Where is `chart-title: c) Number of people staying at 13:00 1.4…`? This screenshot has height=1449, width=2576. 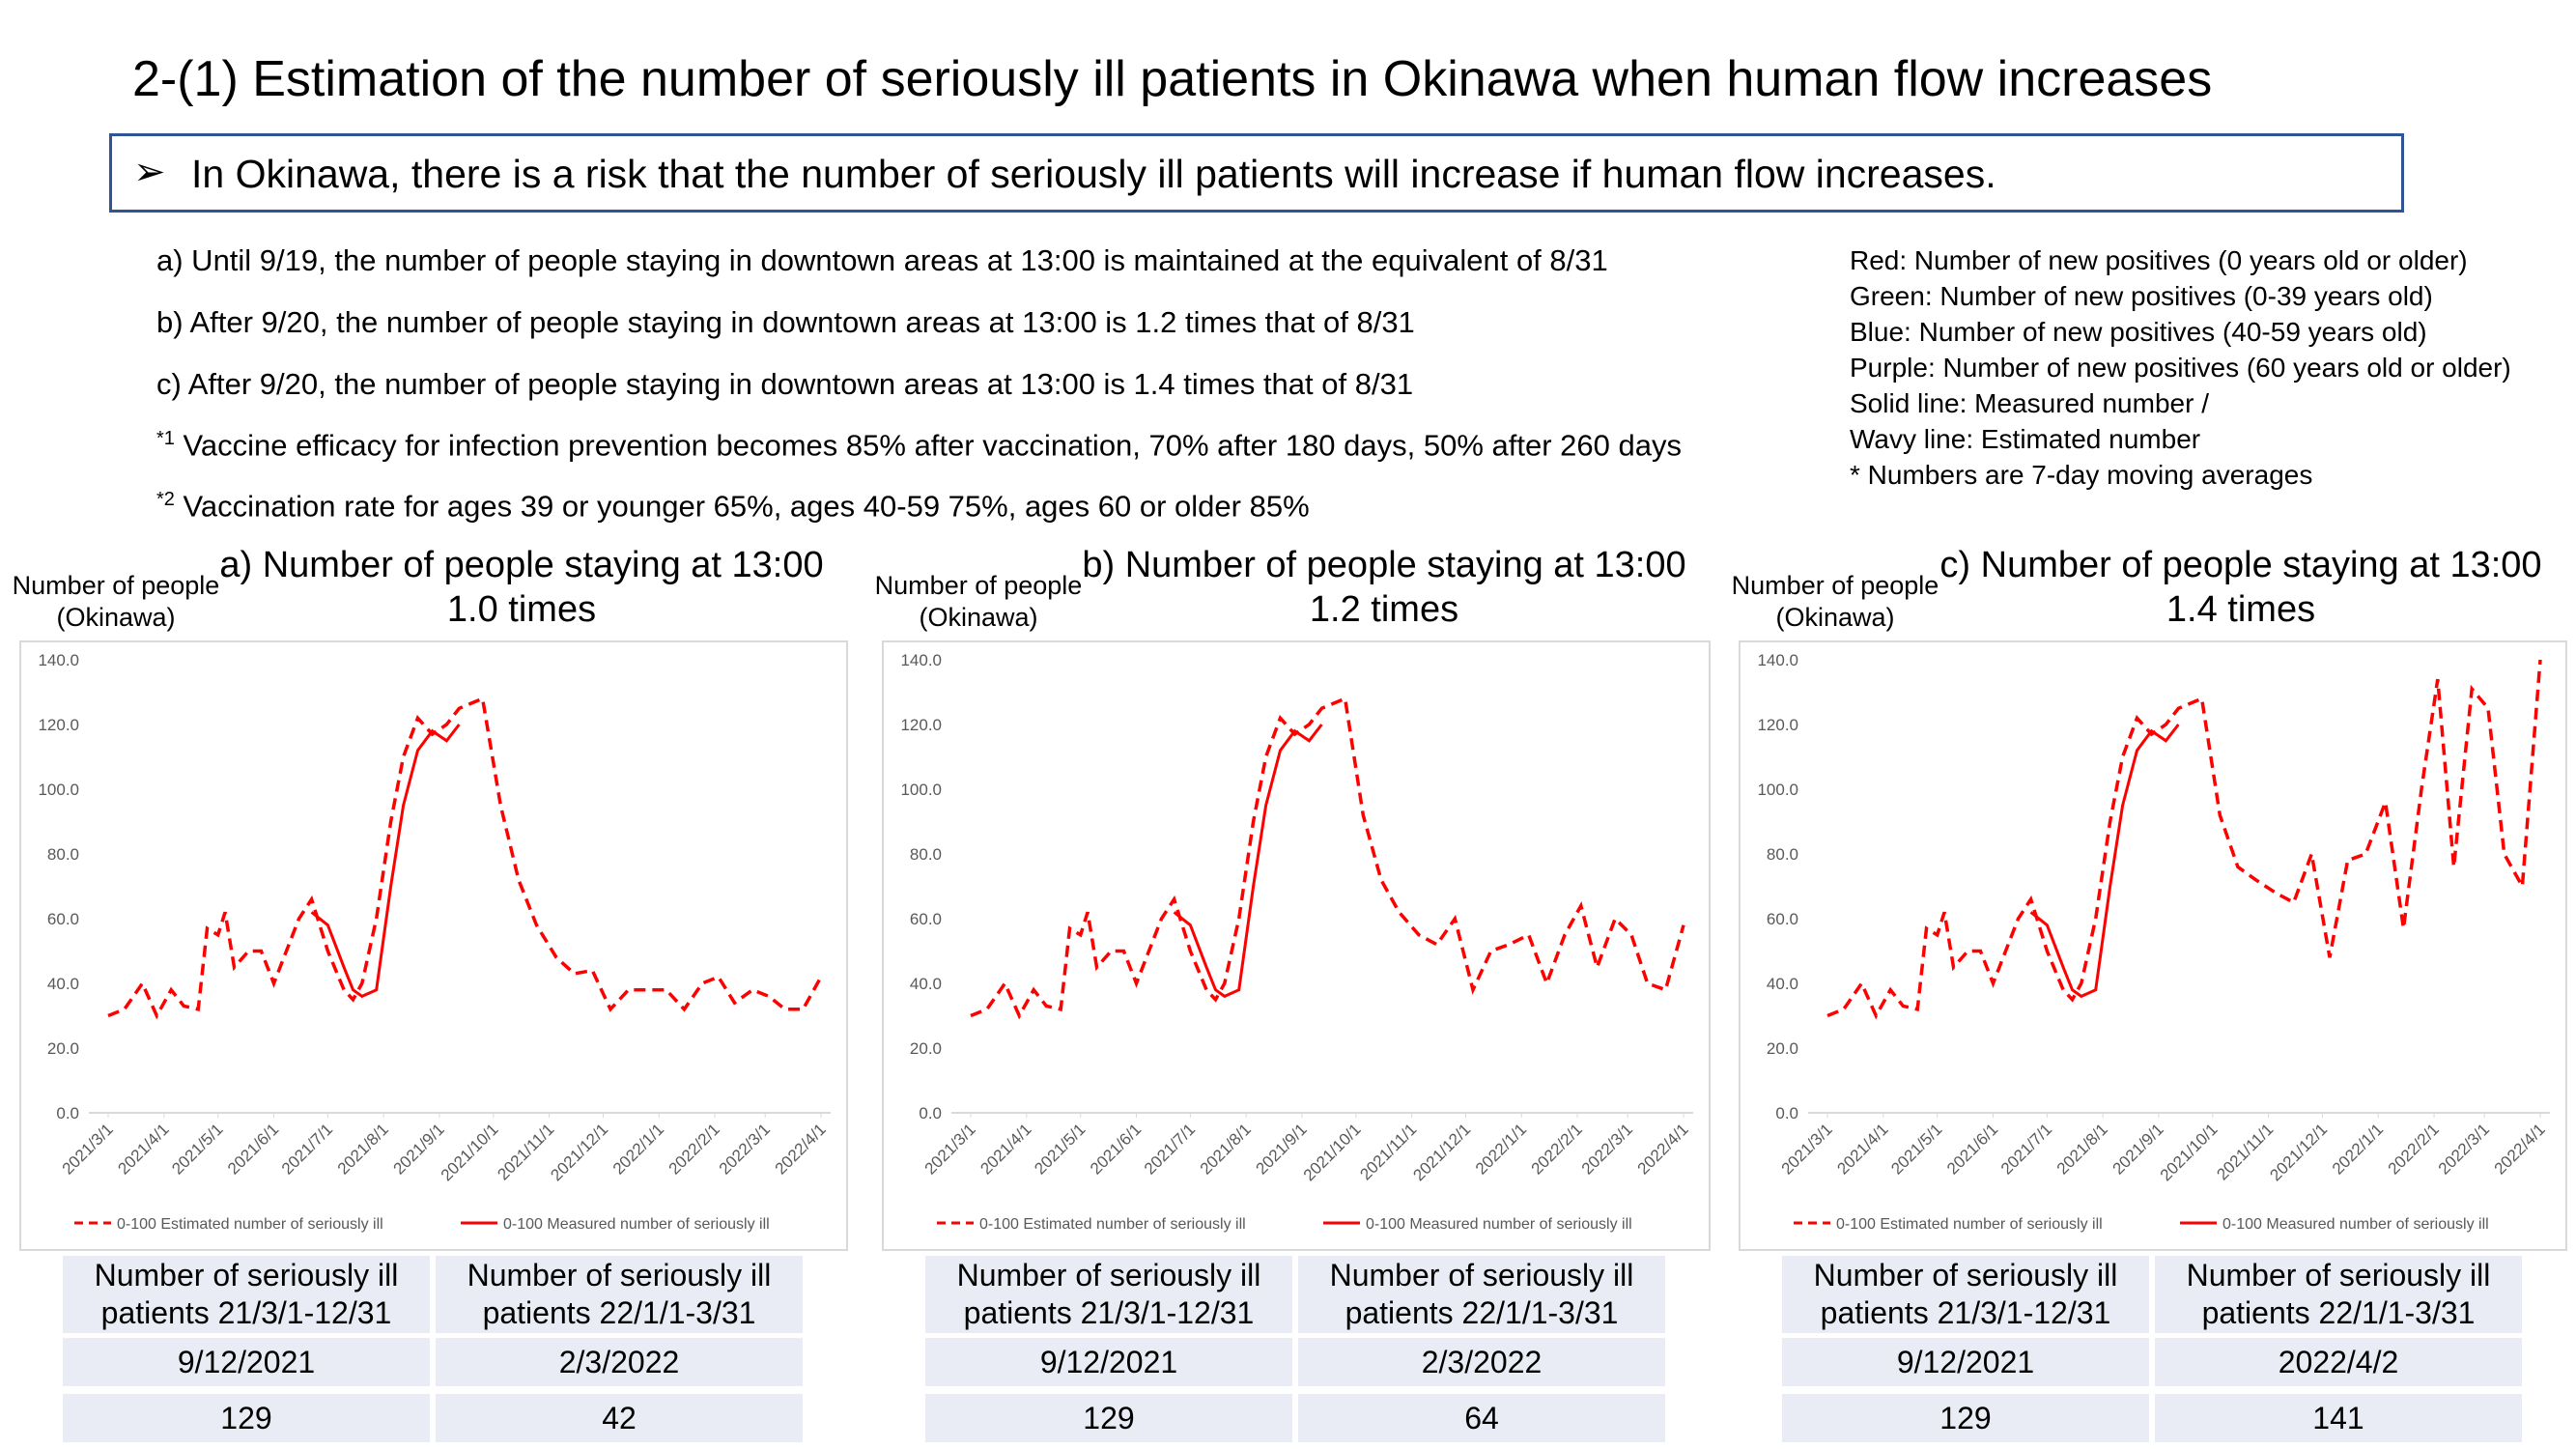
chart-title: c) Number of people staying at 13:00 1.4… is located at coordinates (2240, 587).